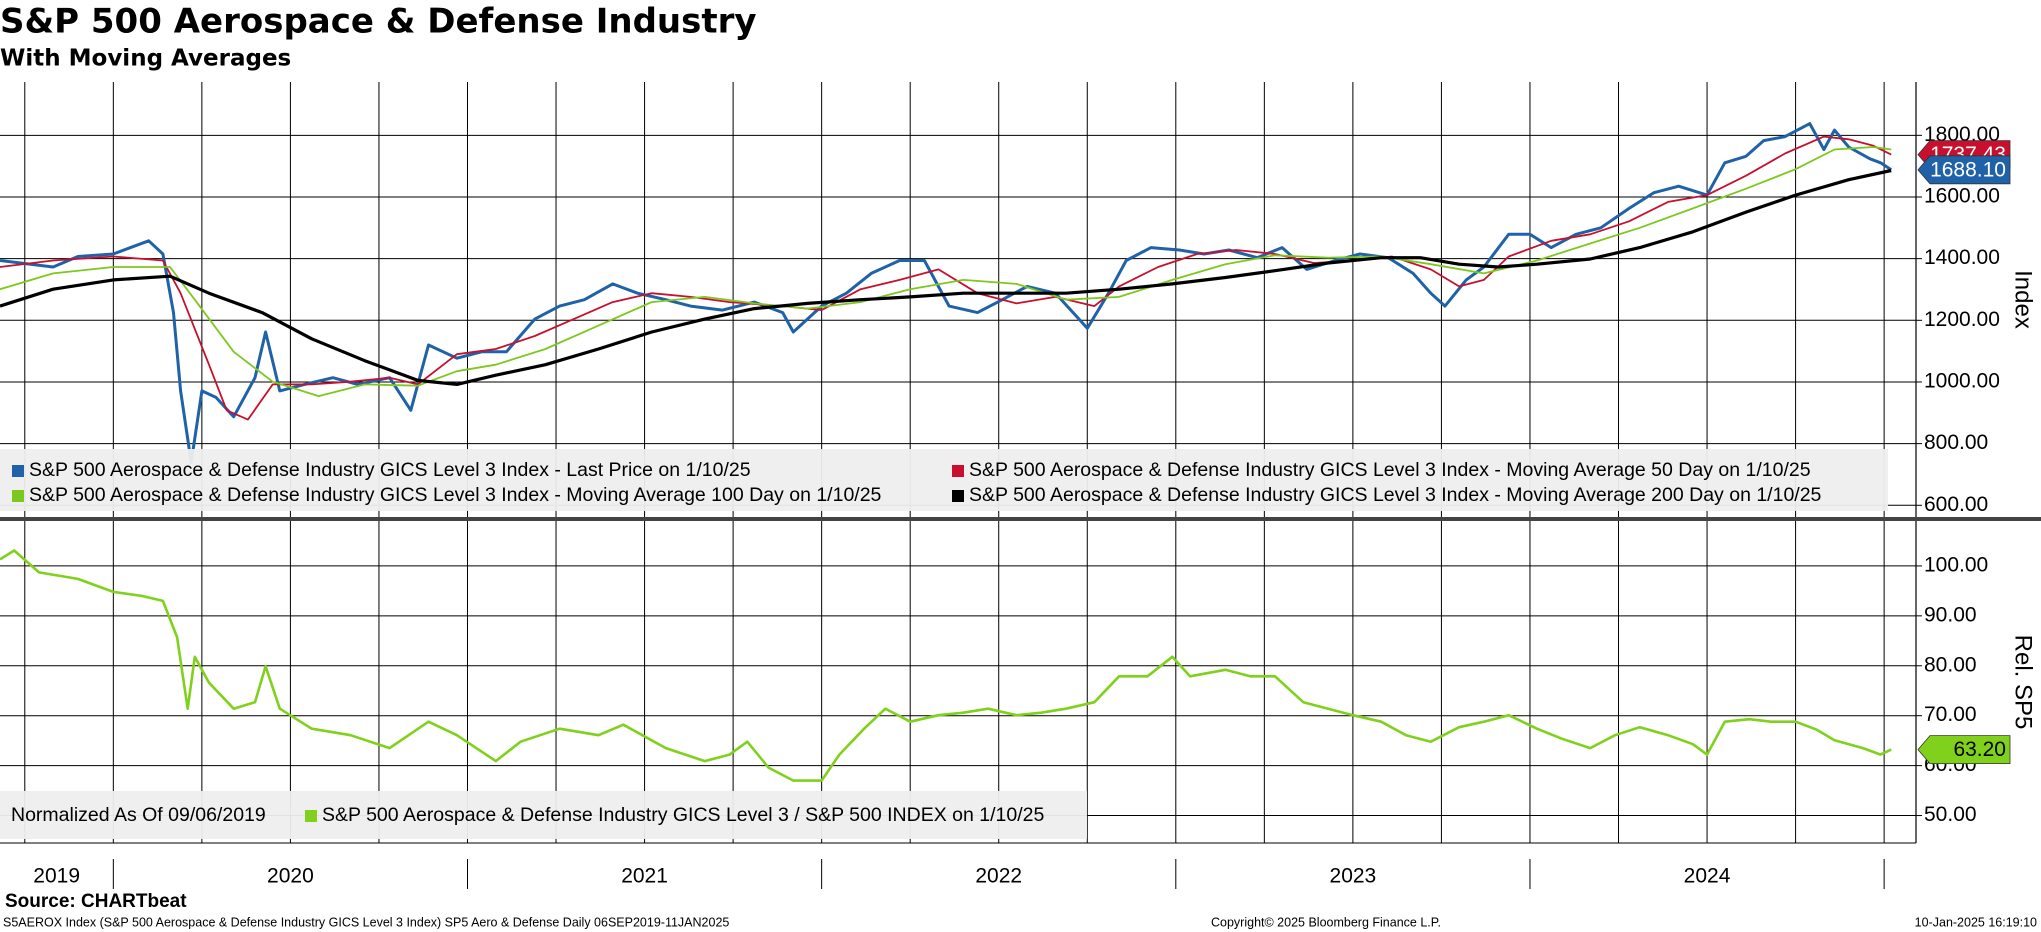 The height and width of the screenshot is (932, 2041). What do you see at coordinates (1979, 749) in the screenshot?
I see `end-tag-label: 63.20` at bounding box center [1979, 749].